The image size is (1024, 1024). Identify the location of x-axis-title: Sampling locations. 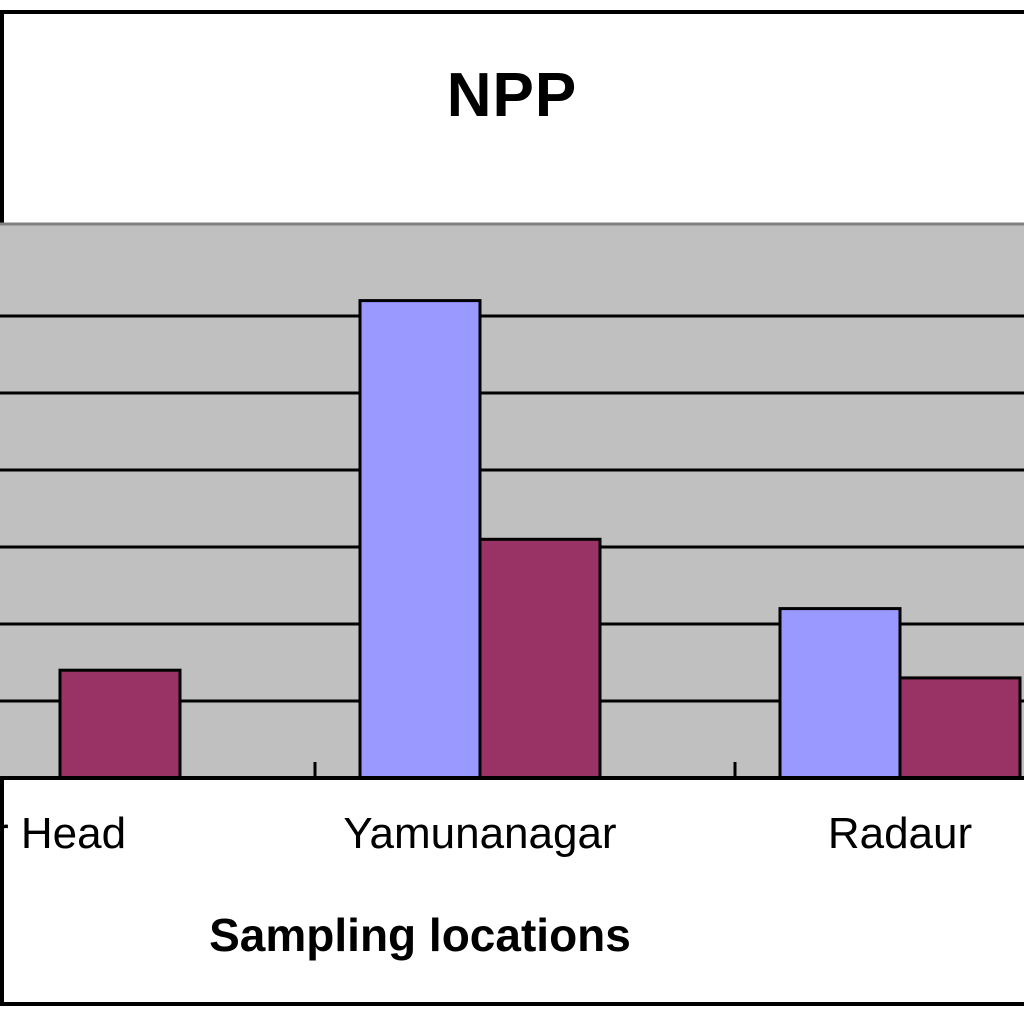
(420, 935).